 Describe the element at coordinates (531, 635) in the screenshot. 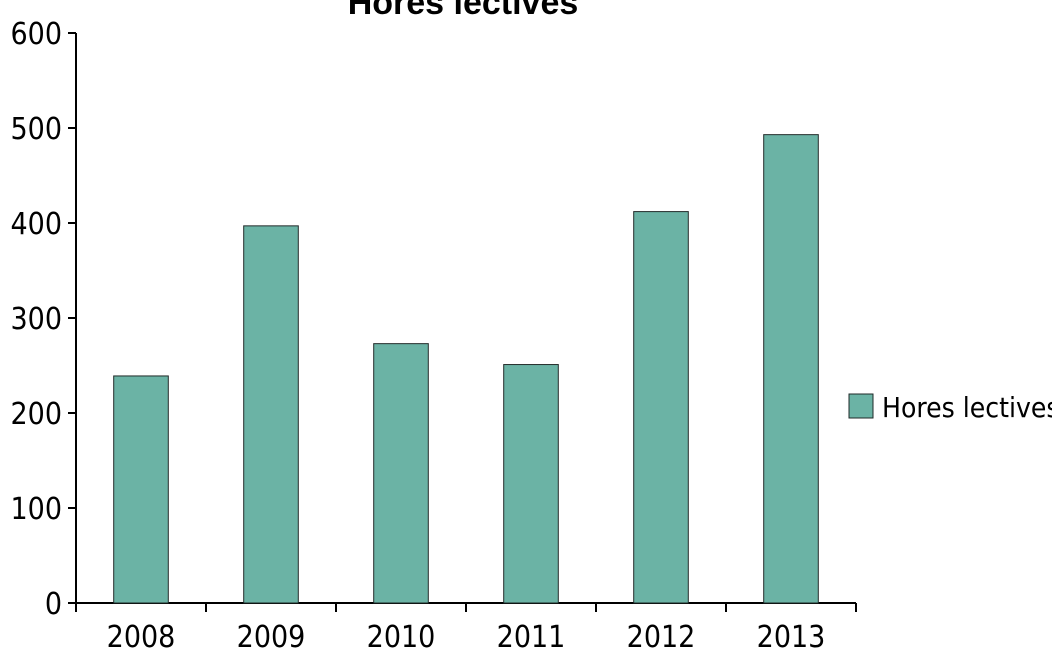

I see `x-tick-label: 2011` at that location.